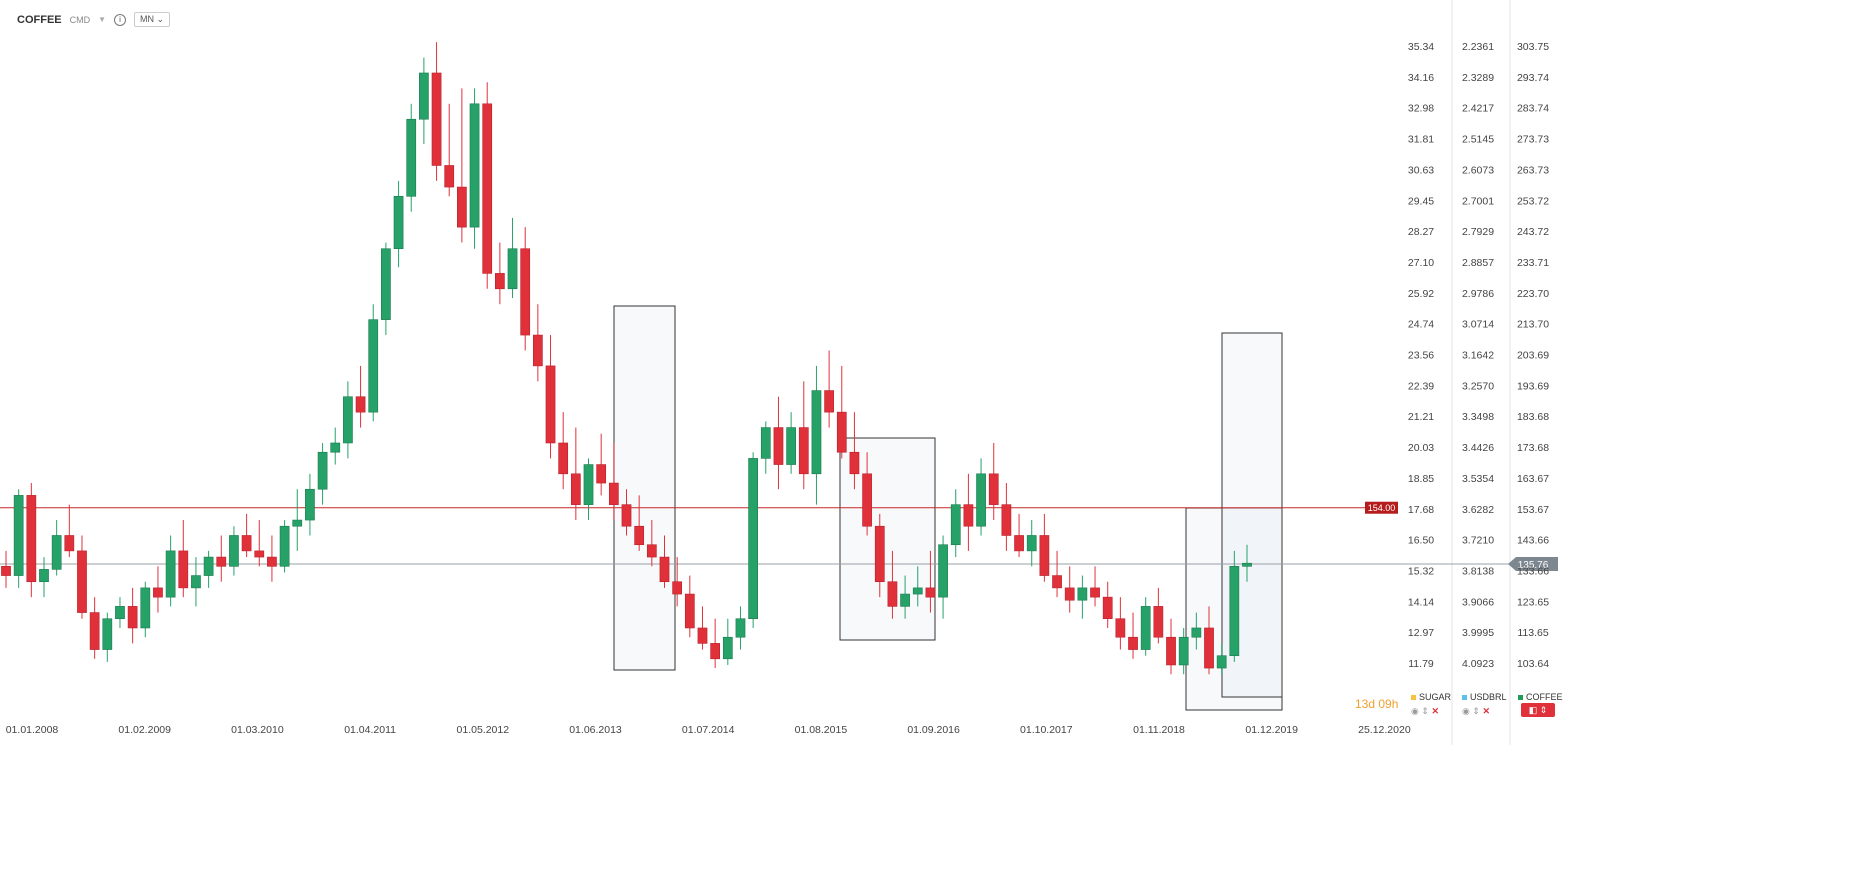 This screenshot has width=1866, height=885. Describe the element at coordinates (644, 488) in the screenshot. I see `highlight-box` at that location.